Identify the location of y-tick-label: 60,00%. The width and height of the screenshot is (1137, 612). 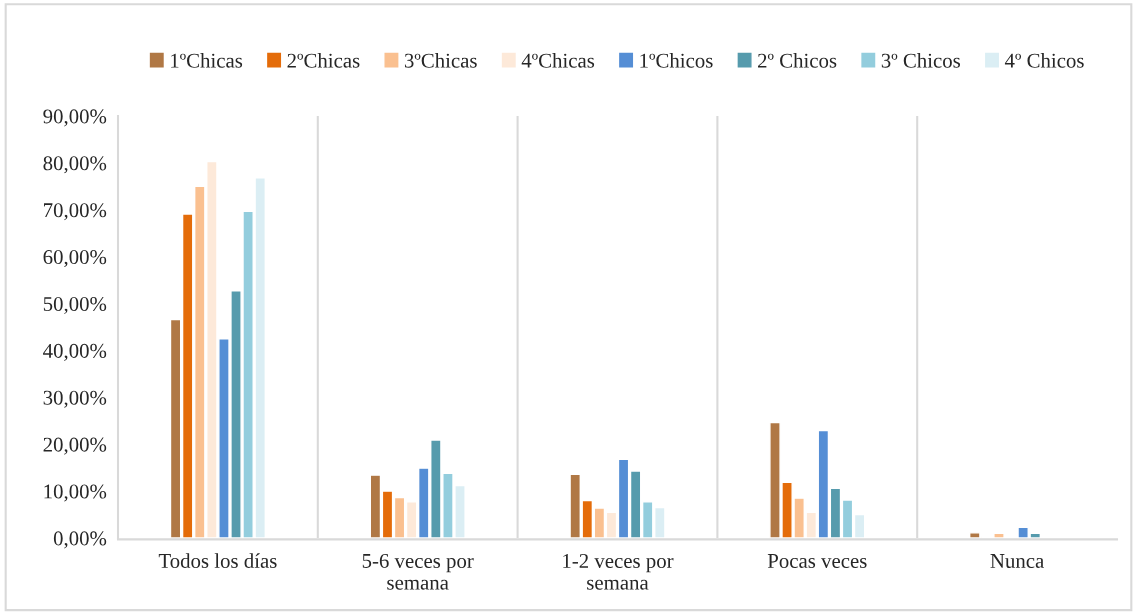
(75, 259).